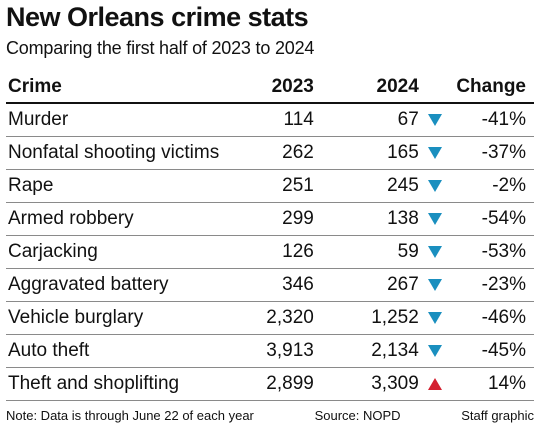  Describe the element at coordinates (366, 88) in the screenshot. I see `column-header-2024: 2024` at that location.